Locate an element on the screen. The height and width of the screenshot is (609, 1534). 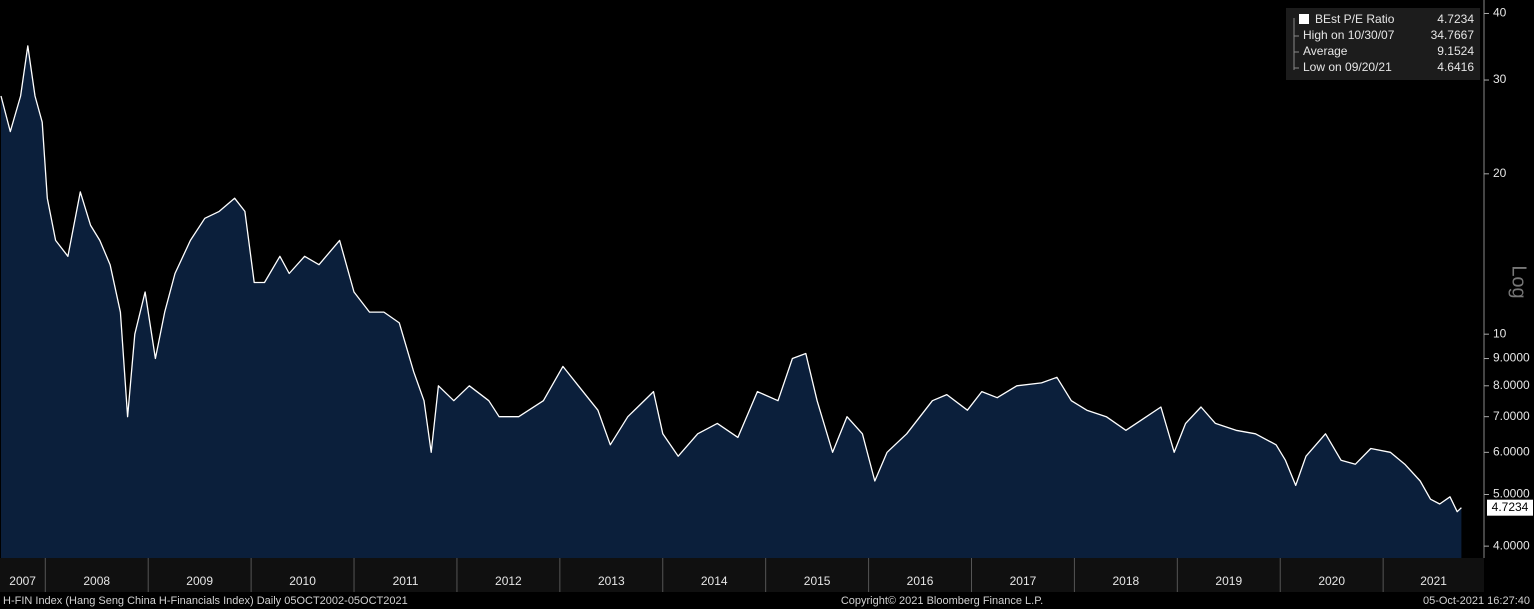
y-axis-label: Log is located at coordinates (1519, 281).